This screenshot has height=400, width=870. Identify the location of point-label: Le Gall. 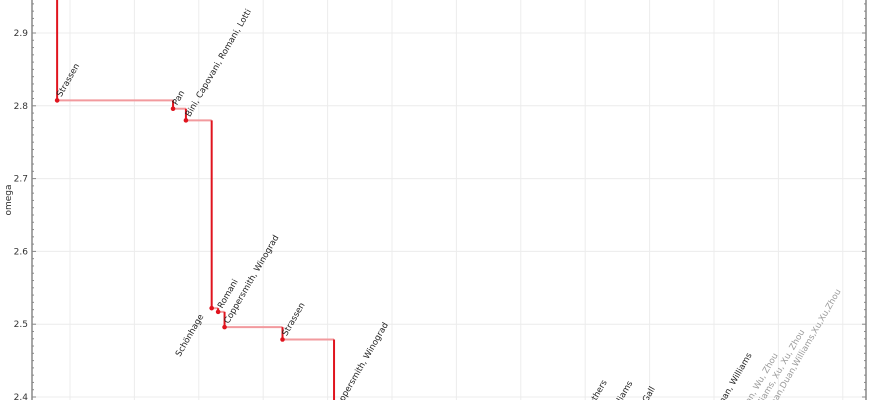
(646, 392).